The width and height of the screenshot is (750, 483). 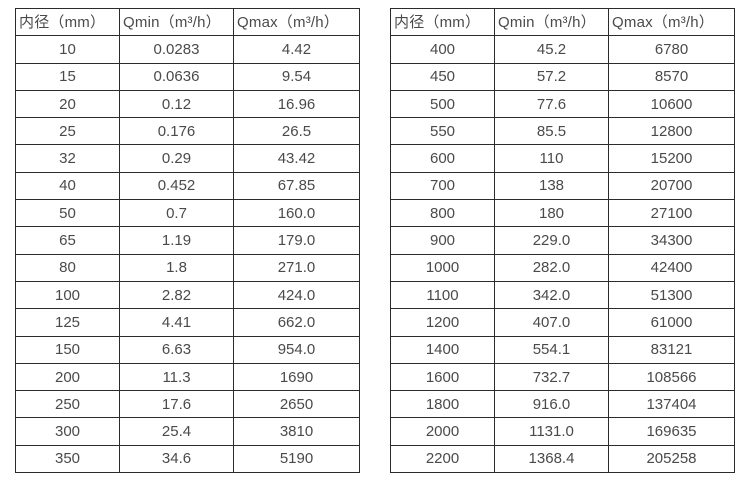 I want to click on table-row: 700 138 20700, so click(x=562, y=186).